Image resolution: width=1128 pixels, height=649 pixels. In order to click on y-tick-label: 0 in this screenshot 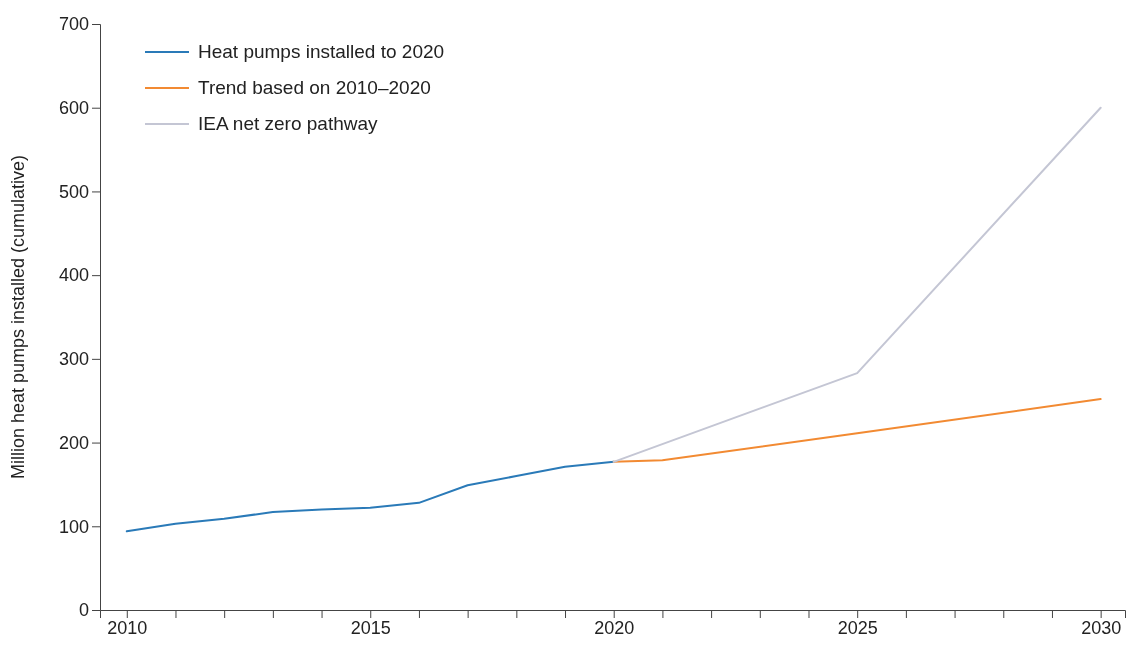, I will do `click(83, 610)`.